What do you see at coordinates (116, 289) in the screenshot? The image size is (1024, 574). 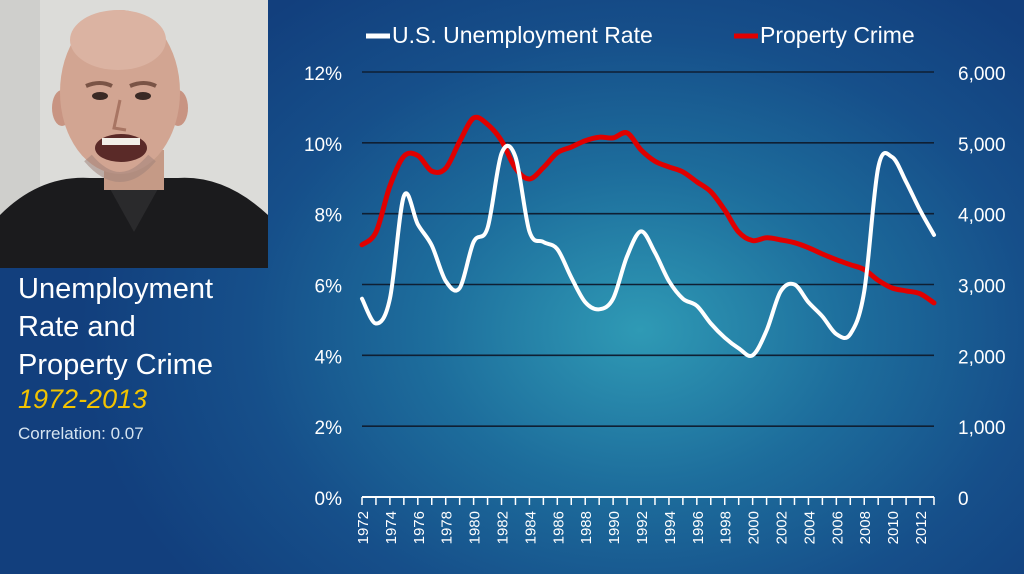 I see `side-title-line: Unemployment` at bounding box center [116, 289].